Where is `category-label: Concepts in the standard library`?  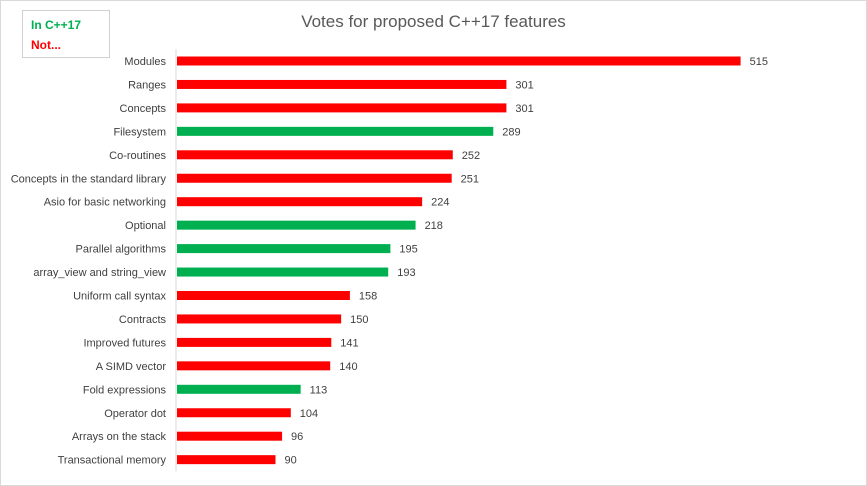
category-label: Concepts in the standard library is located at coordinates (89, 179).